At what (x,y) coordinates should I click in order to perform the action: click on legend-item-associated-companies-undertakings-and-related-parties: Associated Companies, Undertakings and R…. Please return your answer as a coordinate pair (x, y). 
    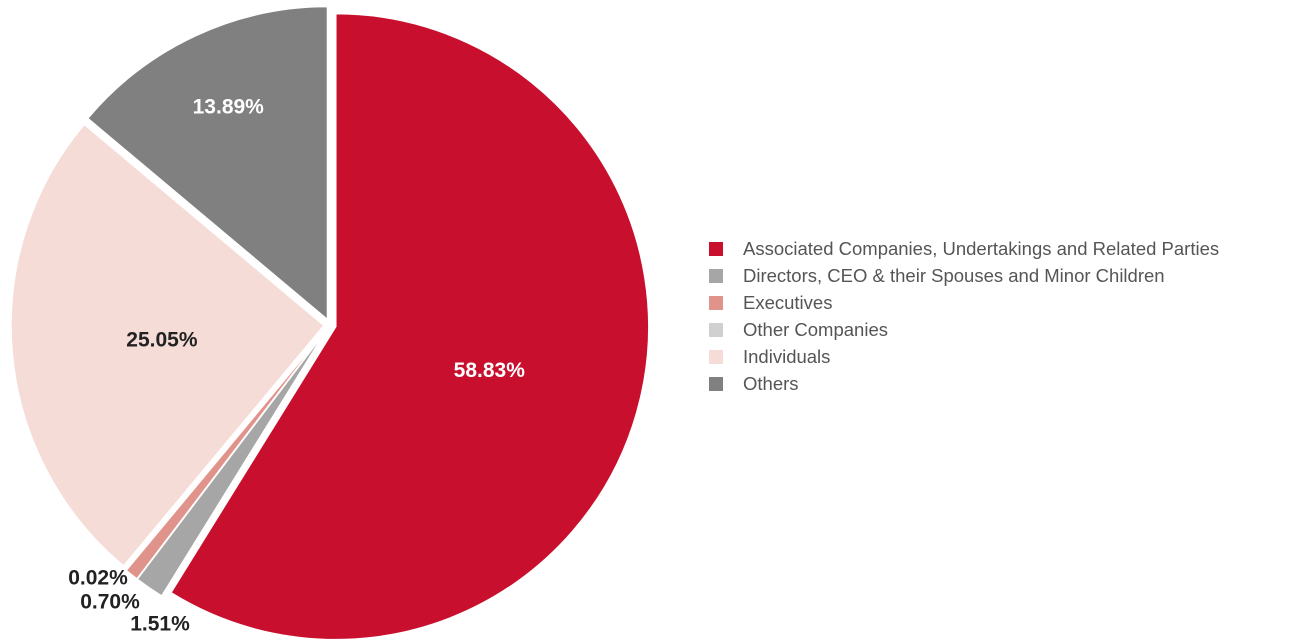
    Looking at the image, I should click on (964, 248).